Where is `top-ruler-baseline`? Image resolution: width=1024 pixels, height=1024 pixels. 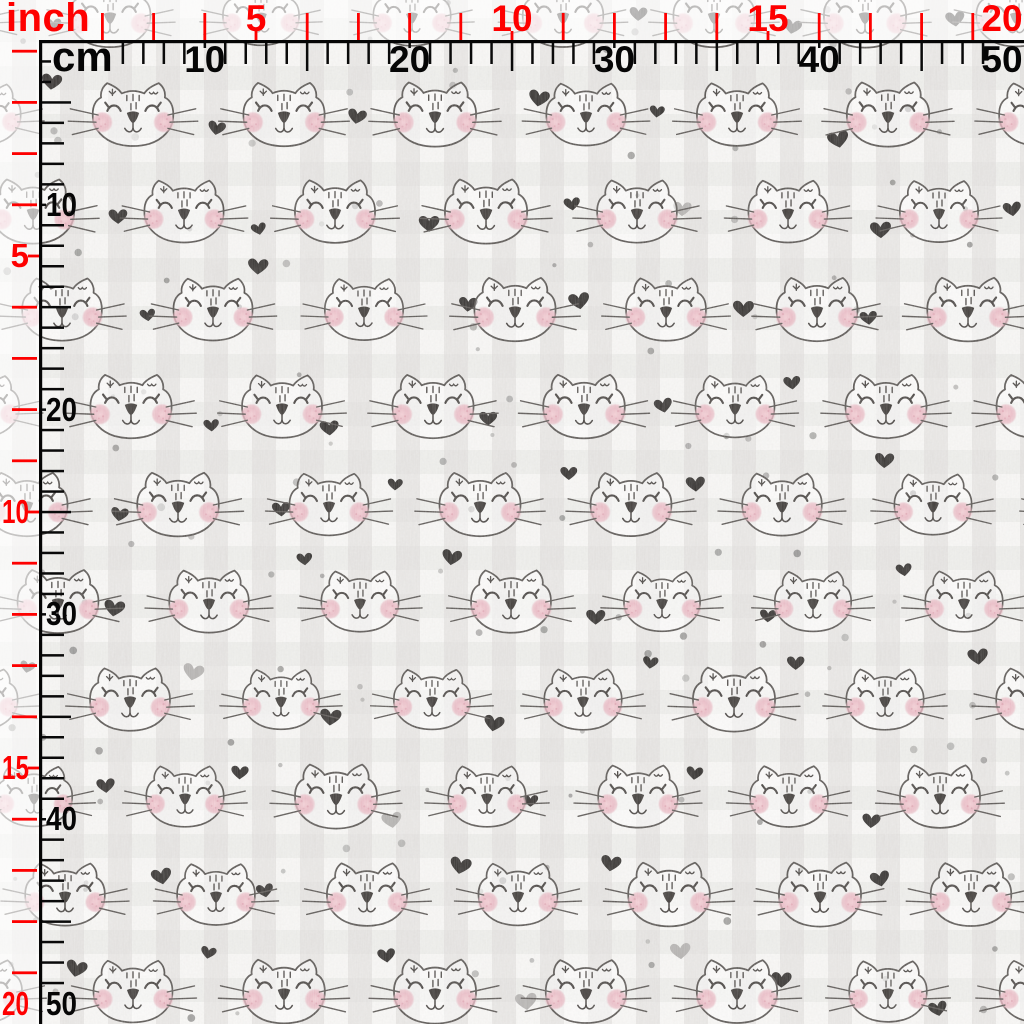
top-ruler-baseline is located at coordinates (531, 42).